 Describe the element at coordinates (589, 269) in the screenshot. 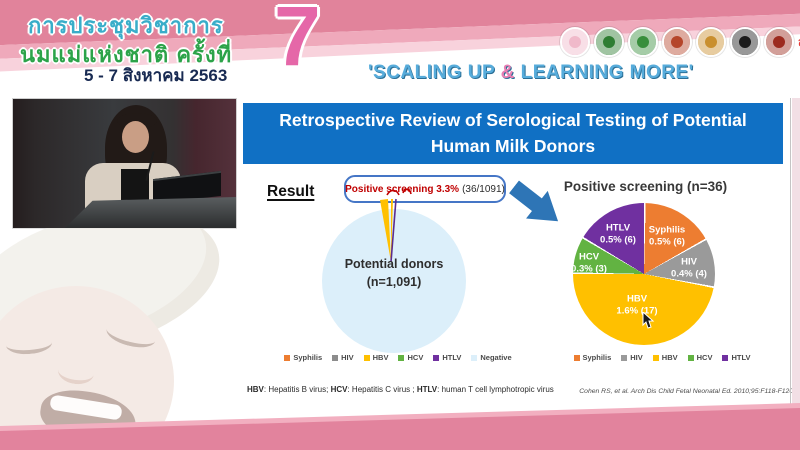

I see `slice-value: 0.3% (3)` at that location.